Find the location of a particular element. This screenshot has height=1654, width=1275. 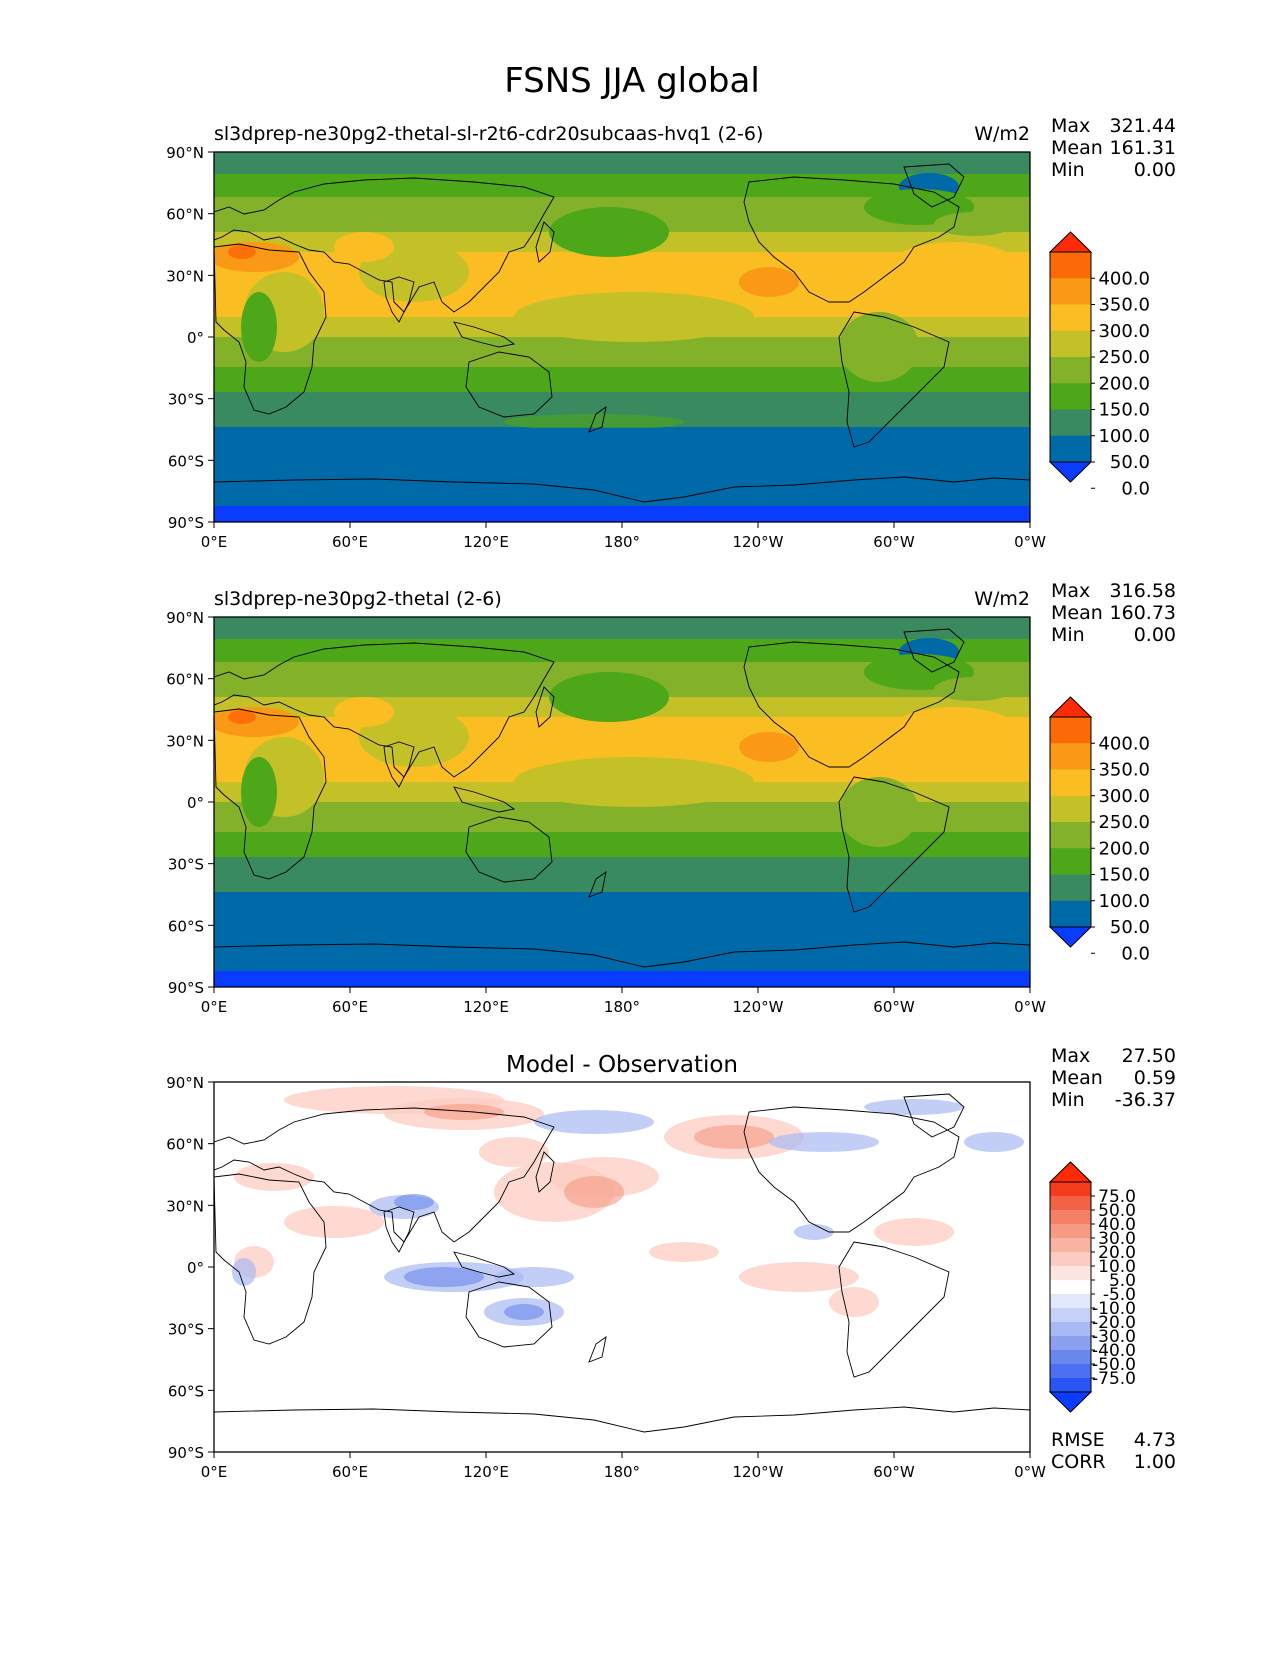

panel-units: W/m2 is located at coordinates (1002, 599).